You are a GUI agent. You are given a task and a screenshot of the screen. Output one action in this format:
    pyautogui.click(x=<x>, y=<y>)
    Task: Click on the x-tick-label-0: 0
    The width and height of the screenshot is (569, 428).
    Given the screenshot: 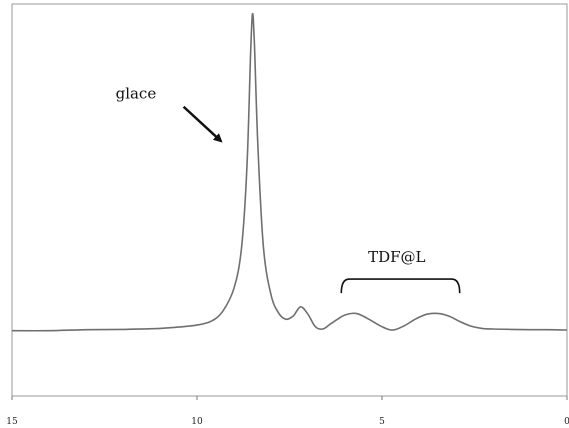 What is the action you would take?
    pyautogui.click(x=566, y=422)
    